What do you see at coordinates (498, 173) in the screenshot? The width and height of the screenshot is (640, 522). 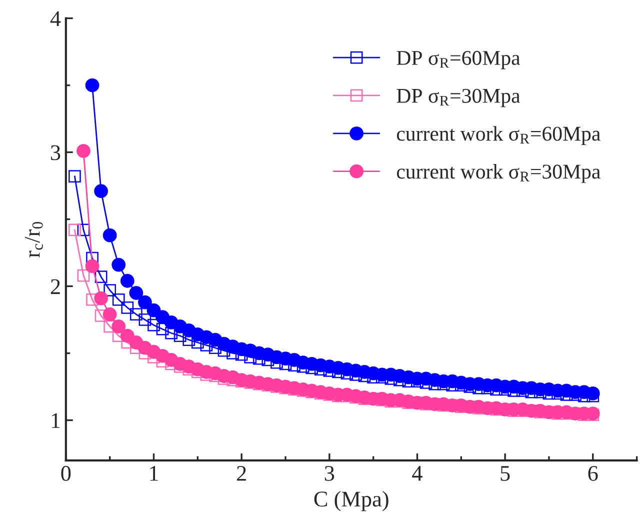 I see `legend-label: current work σ$_{R}$=30Mpa` at bounding box center [498, 173].